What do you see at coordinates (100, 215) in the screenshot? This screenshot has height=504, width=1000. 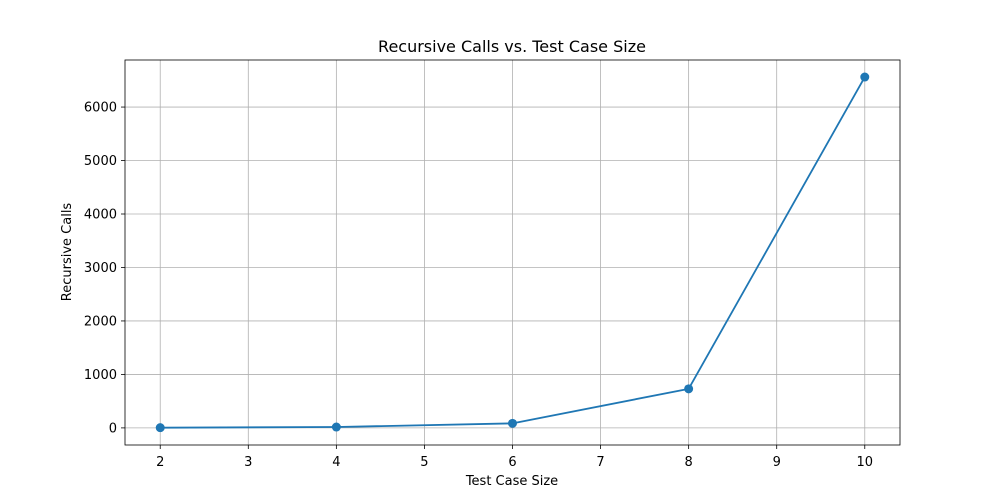 I see `y-tick-label: 4000` at bounding box center [100, 215].